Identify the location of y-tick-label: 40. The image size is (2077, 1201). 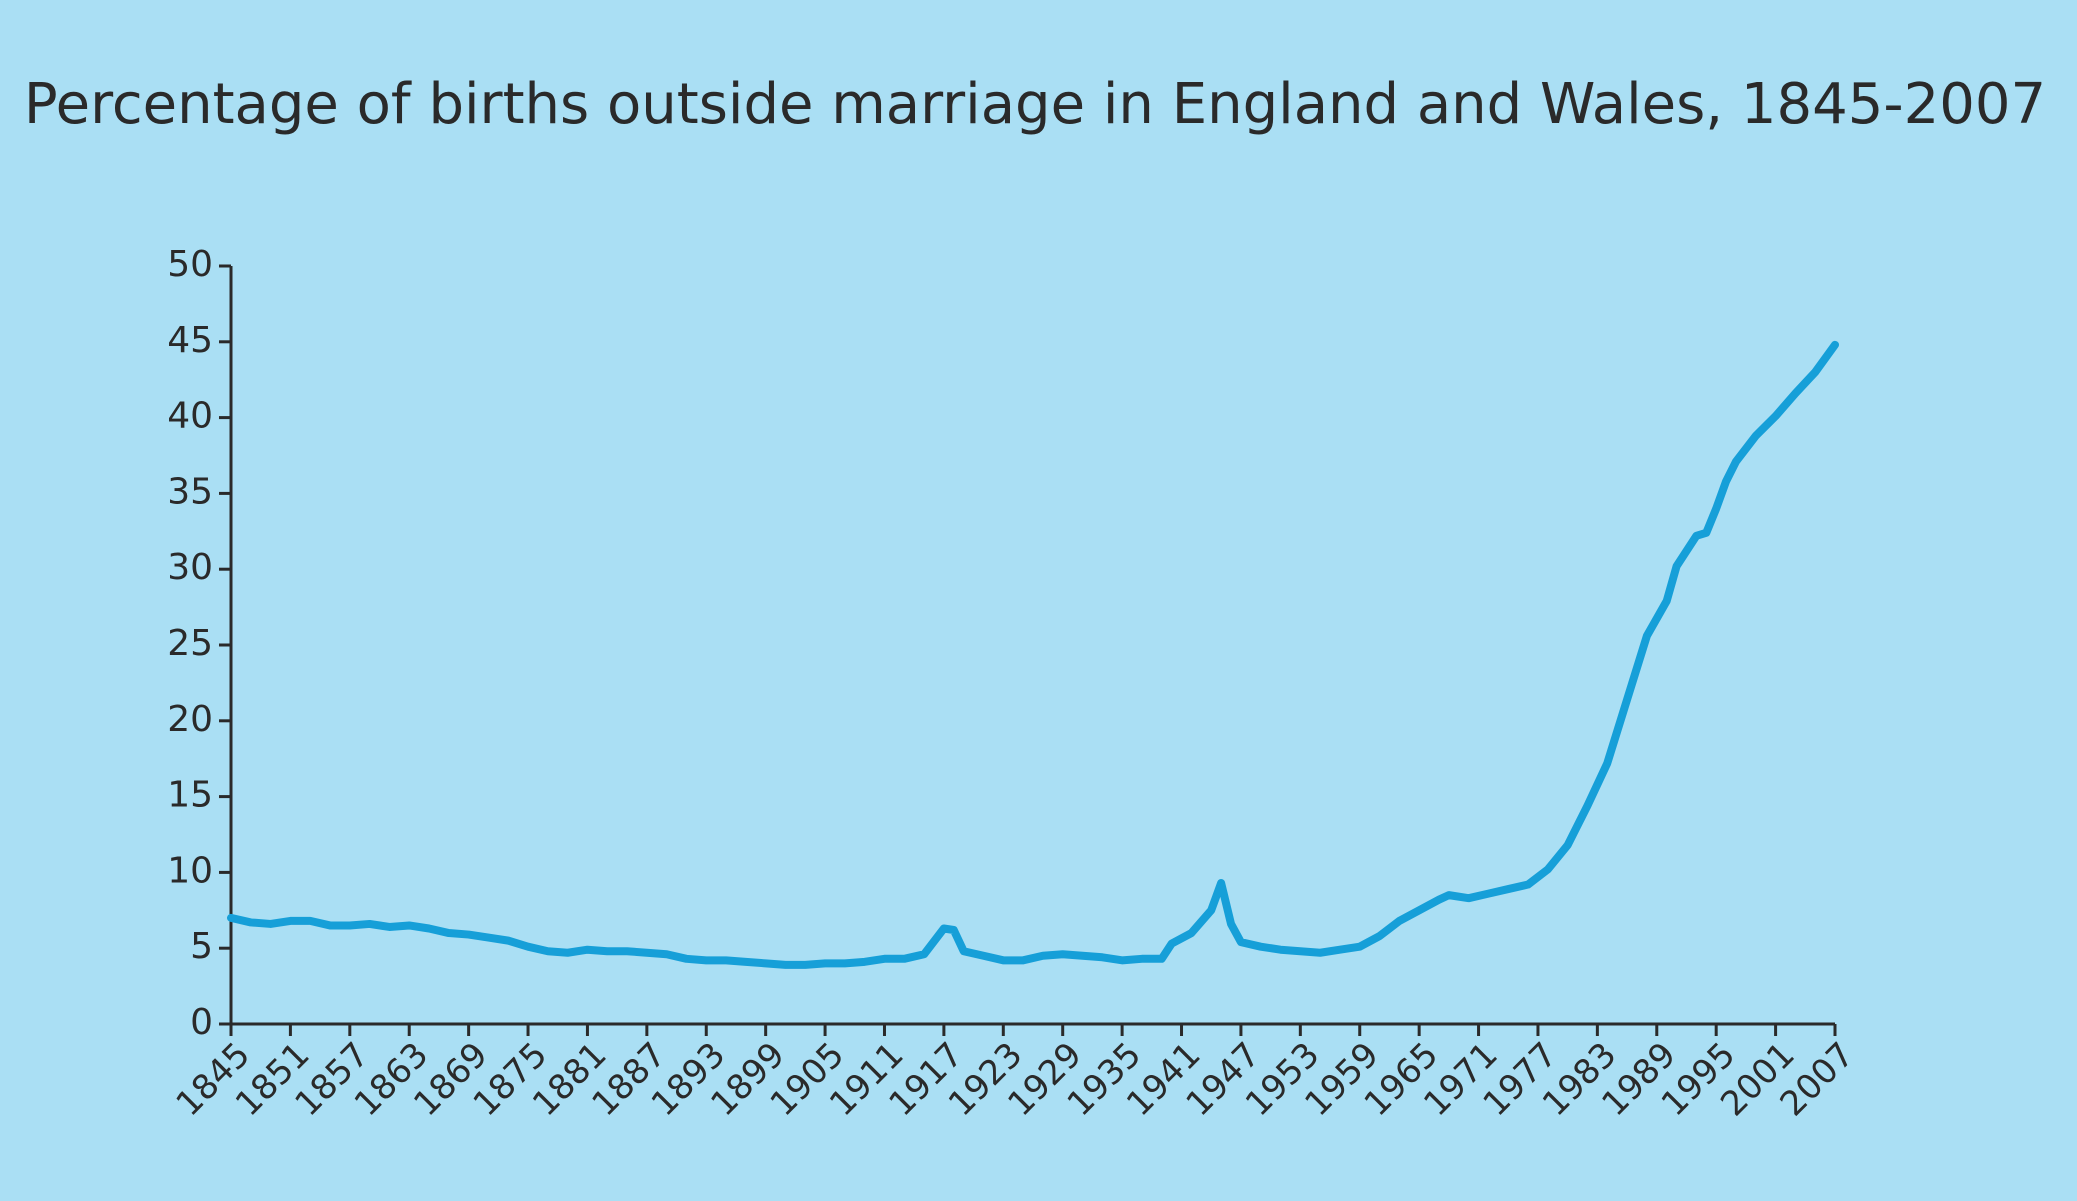
(190, 416).